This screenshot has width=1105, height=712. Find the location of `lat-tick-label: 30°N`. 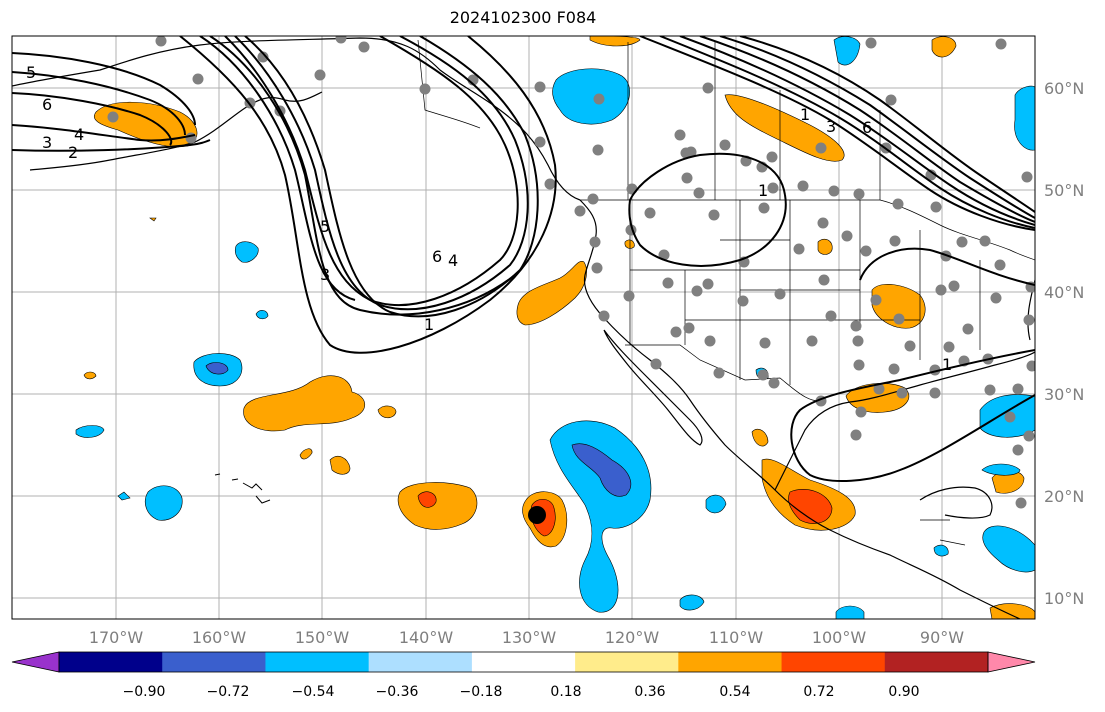

lat-tick-label: 30°N is located at coordinates (1064, 394).